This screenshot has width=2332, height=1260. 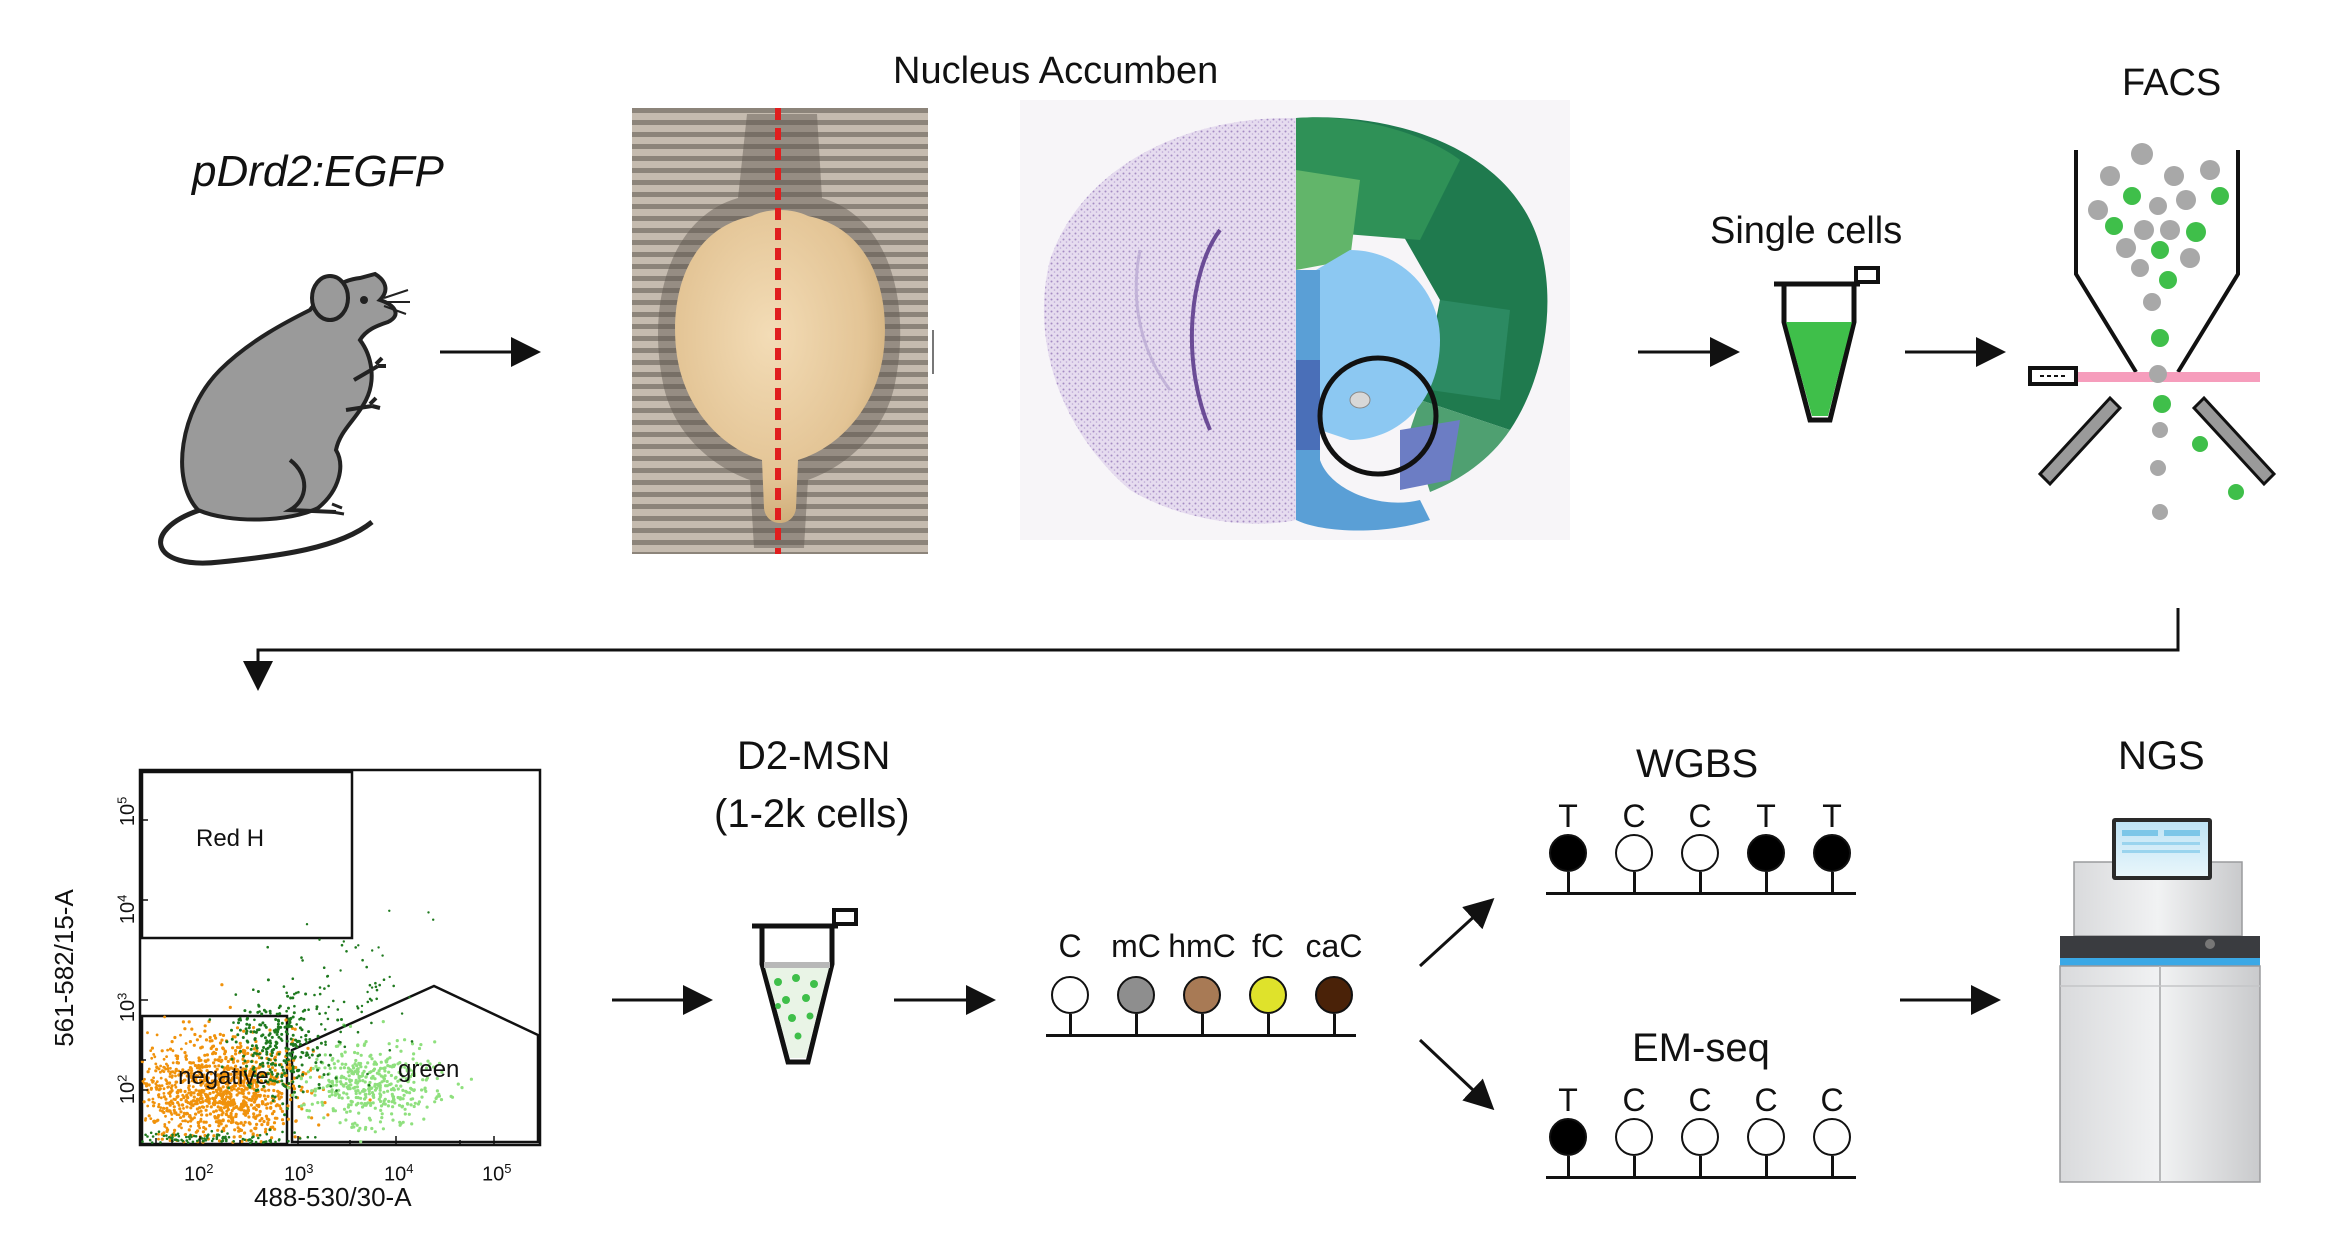 I want to click on flow-xlabel: 488-530/30-A, so click(x=333, y=1197).